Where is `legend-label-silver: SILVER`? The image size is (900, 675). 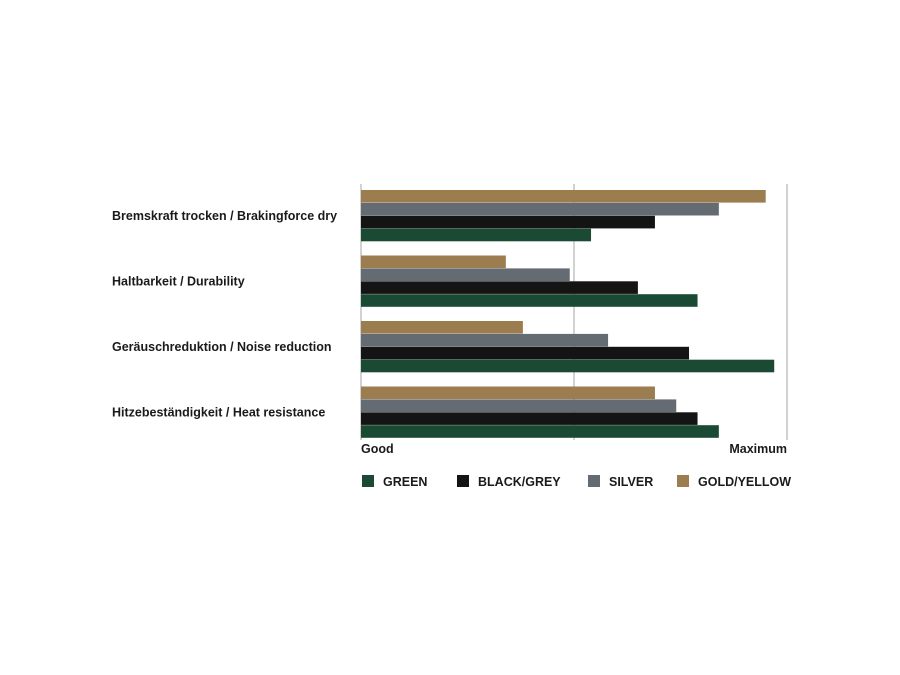
legend-label-silver: SILVER is located at coordinates (631, 482).